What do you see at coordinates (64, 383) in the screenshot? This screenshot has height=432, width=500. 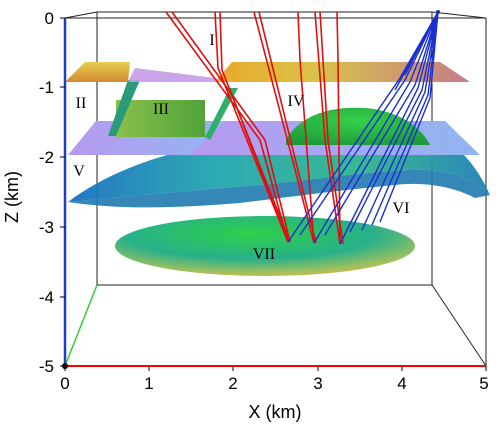 I see `x-tick-label-0: 0` at bounding box center [64, 383].